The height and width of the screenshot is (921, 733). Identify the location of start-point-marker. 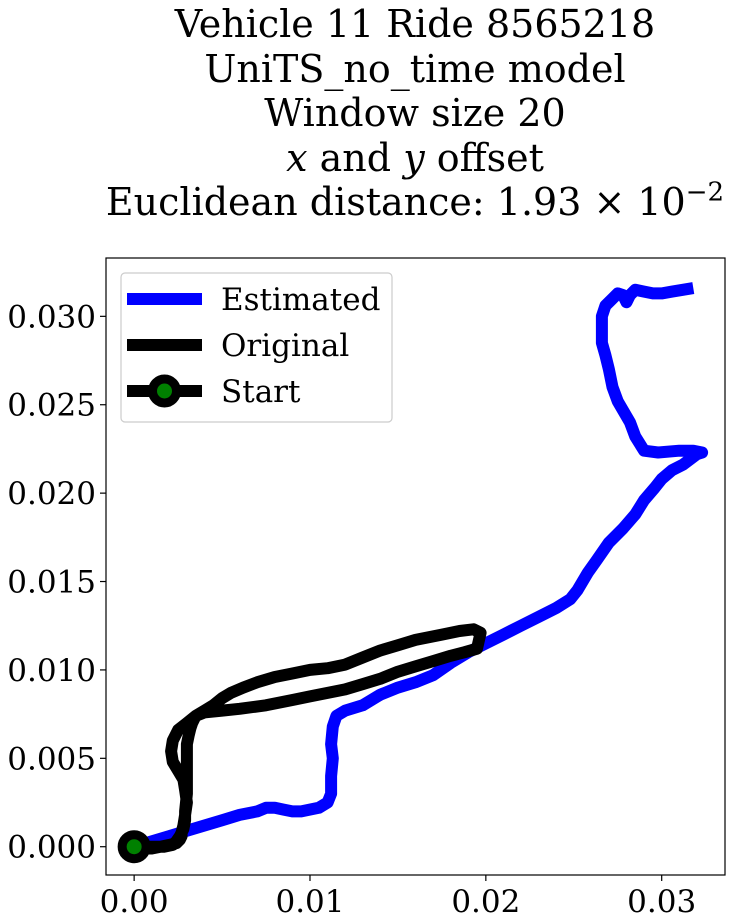
(134, 847).